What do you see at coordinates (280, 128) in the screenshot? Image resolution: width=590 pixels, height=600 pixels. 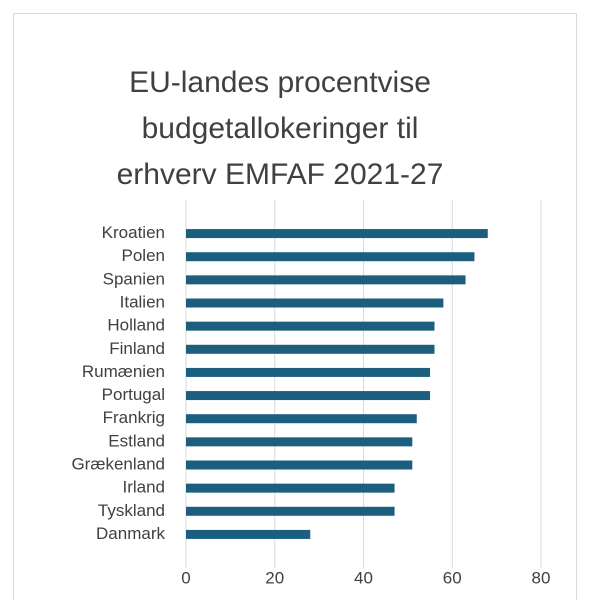 I see `chart-title: budgetallokeringer til` at bounding box center [280, 128].